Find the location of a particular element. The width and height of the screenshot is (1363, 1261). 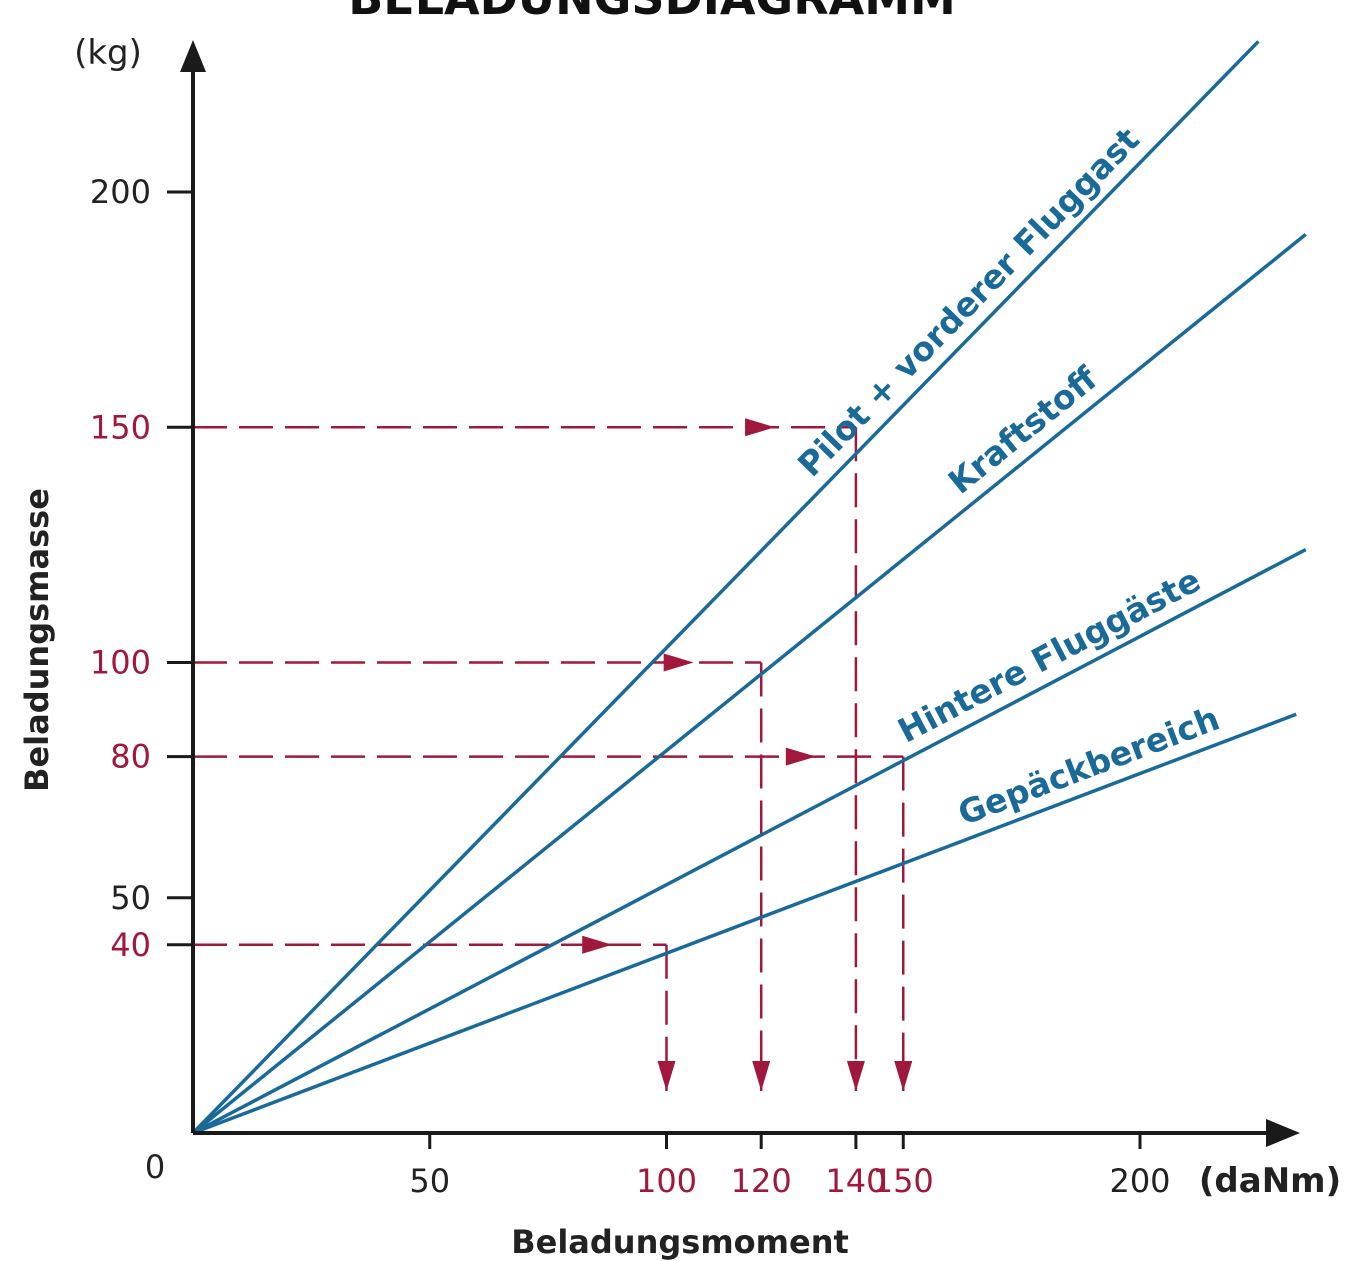

x-tick-label-140: 140 is located at coordinates (855, 1181).